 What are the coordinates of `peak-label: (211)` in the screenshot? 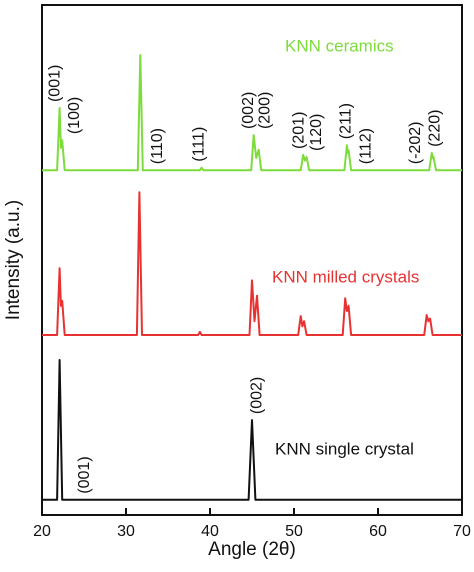 It's located at (345, 121).